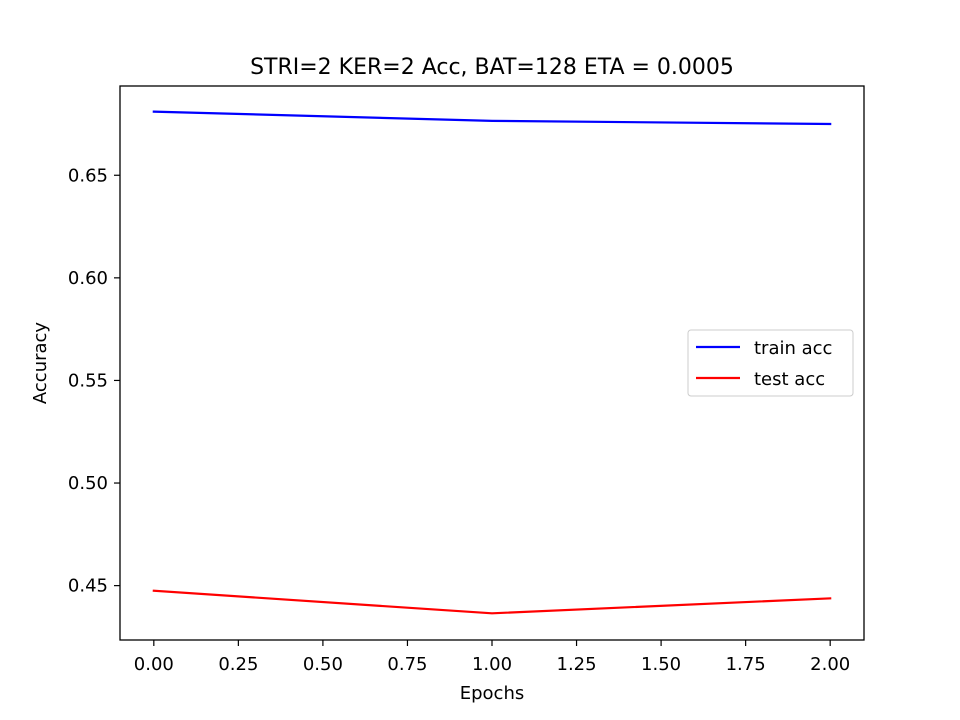 Image resolution: width=960 pixels, height=720 pixels. I want to click on x-tick-label: 0.00, so click(154, 664).